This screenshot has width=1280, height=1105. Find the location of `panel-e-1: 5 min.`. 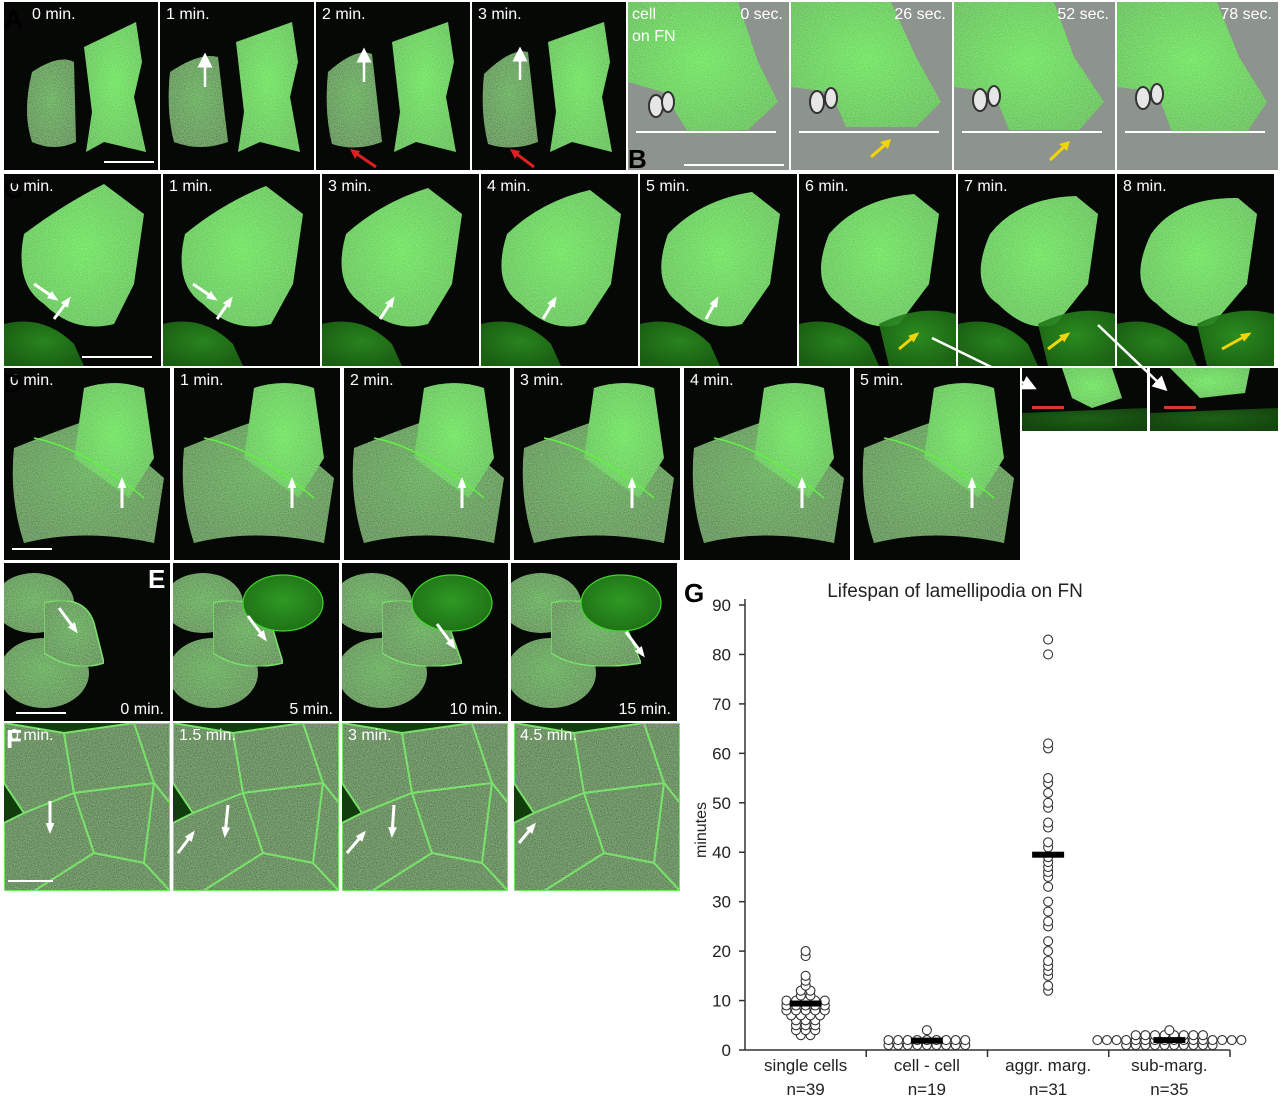

panel-e-1: 5 min. is located at coordinates (256, 642).